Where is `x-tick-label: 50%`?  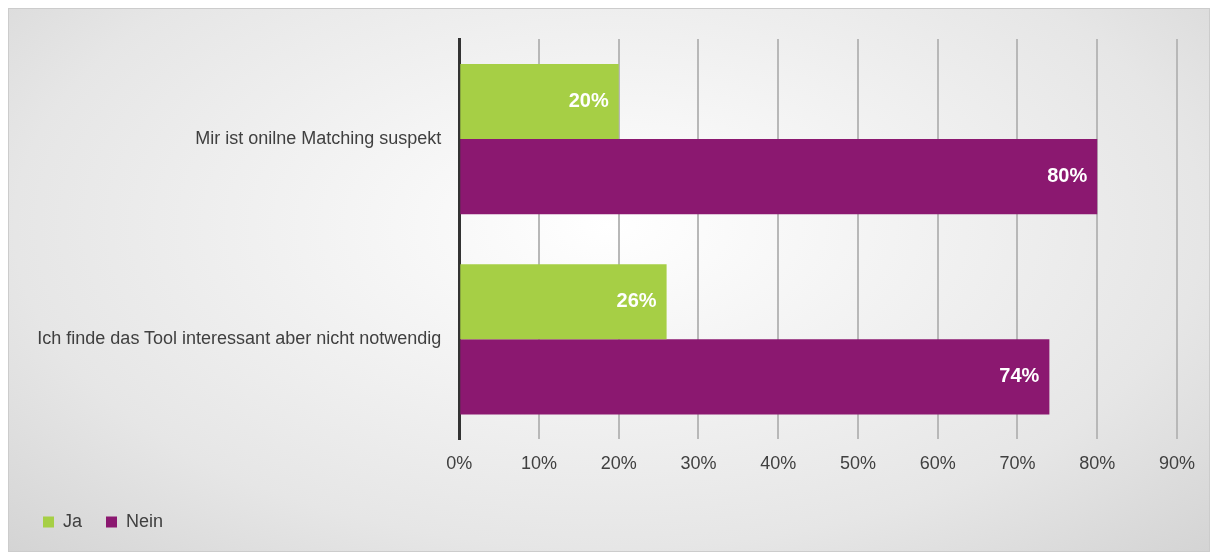 x-tick-label: 50% is located at coordinates (858, 463).